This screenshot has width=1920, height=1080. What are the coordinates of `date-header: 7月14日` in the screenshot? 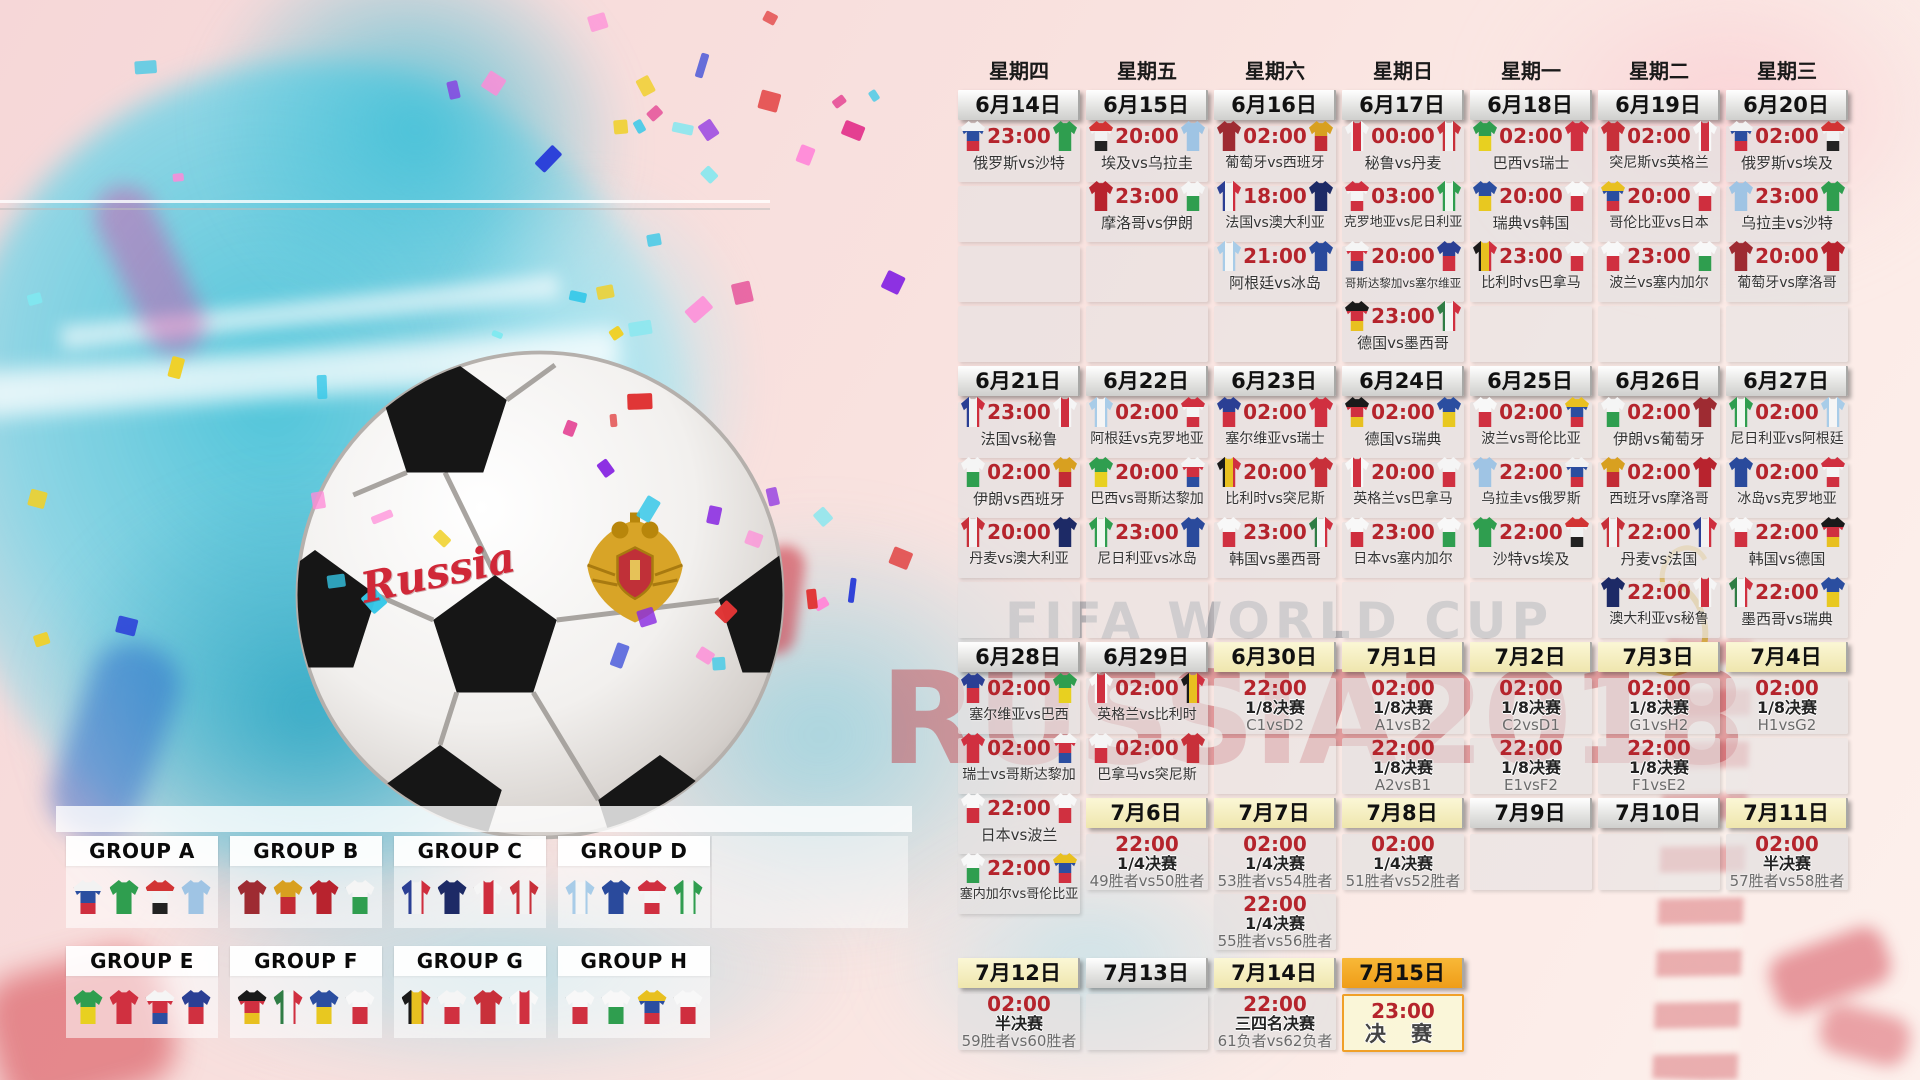 It's located at (1275, 973).